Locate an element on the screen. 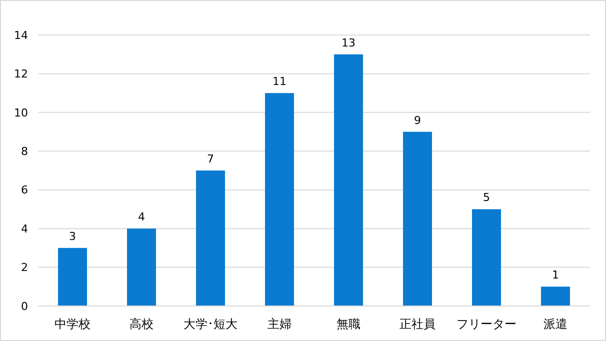  data-label: 11 is located at coordinates (279, 81).